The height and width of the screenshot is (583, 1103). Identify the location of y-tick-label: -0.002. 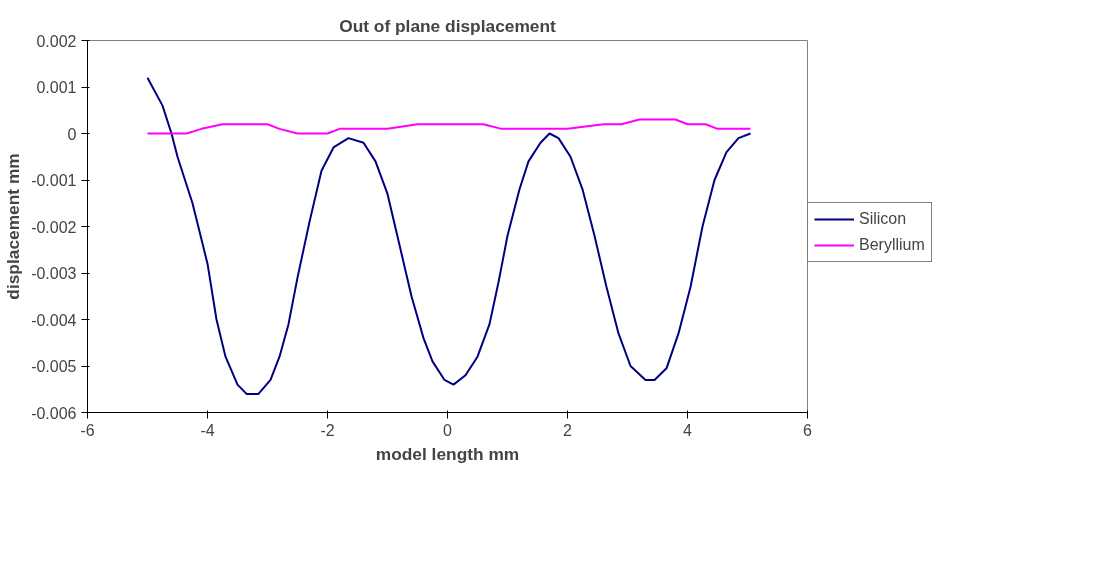
(54, 227).